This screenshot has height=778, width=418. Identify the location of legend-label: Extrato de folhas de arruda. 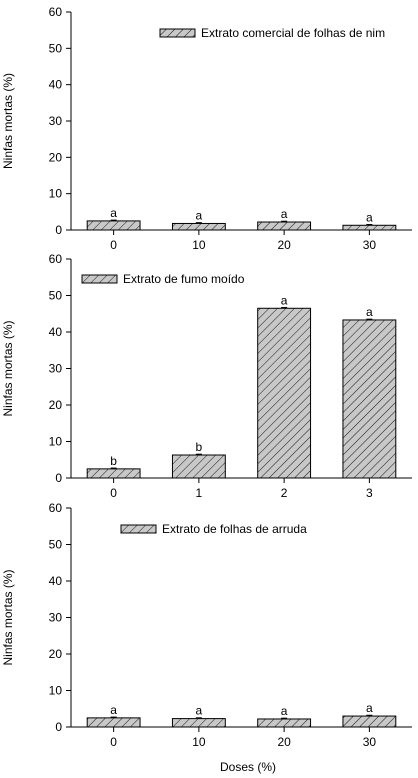
(234, 529).